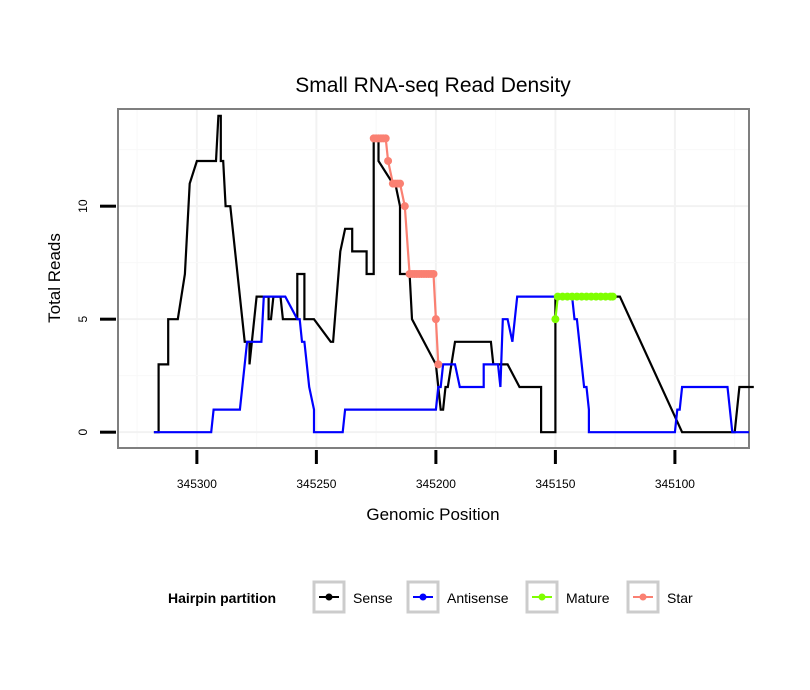  I want to click on chart-title: Small RNA-seq Read Density, so click(433, 85).